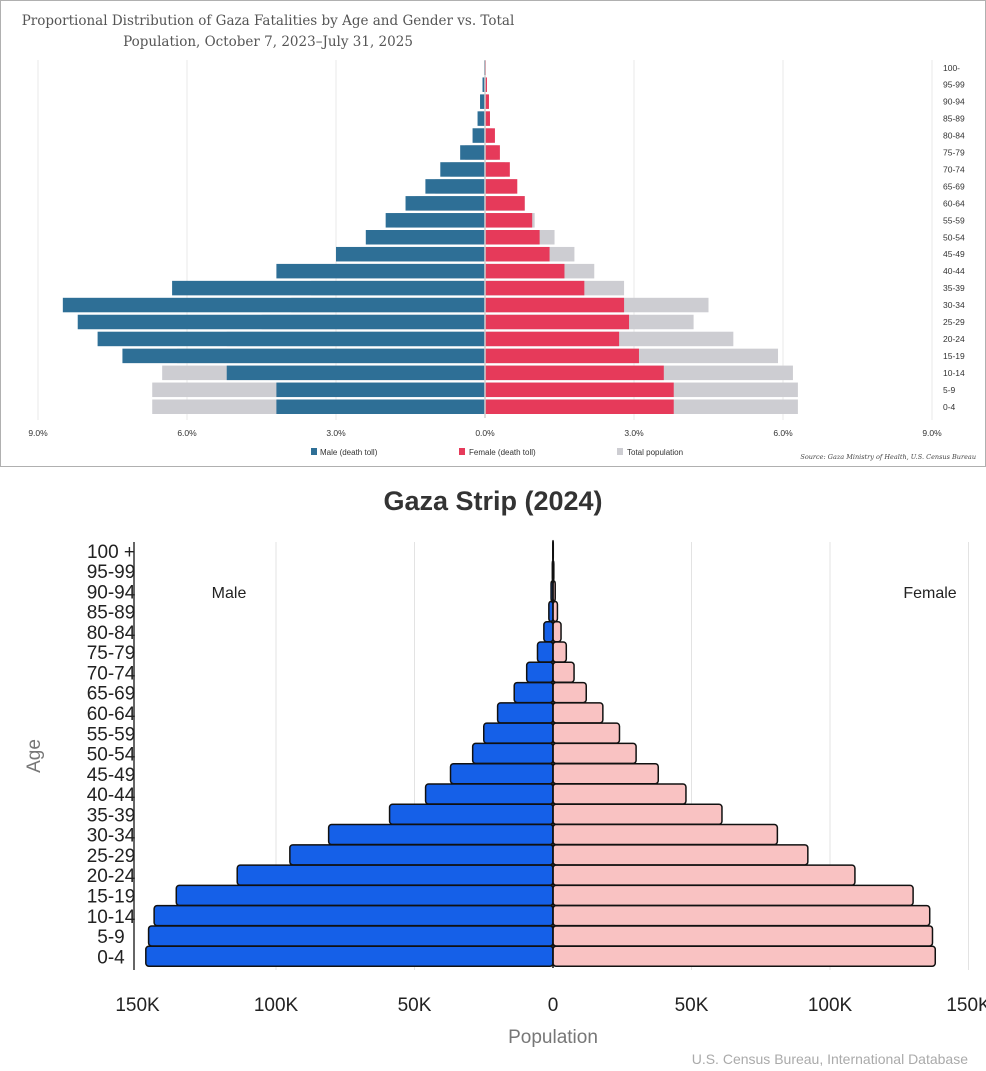 The height and width of the screenshot is (1071, 986). What do you see at coordinates (655, 452) in the screenshot?
I see `legend-total-label: Total population` at bounding box center [655, 452].